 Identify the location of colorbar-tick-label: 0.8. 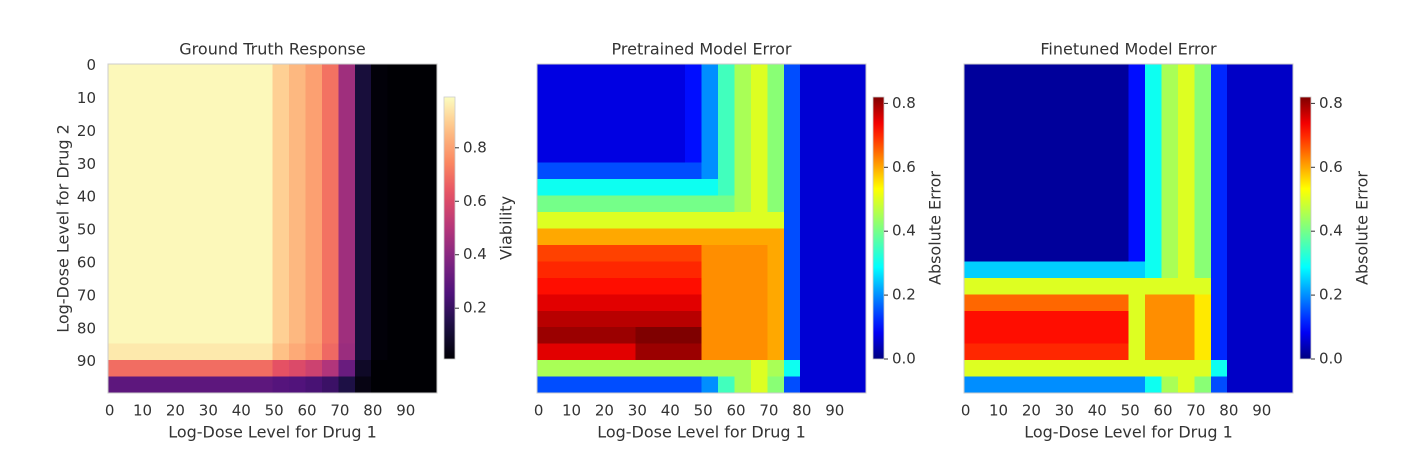
(904, 103).